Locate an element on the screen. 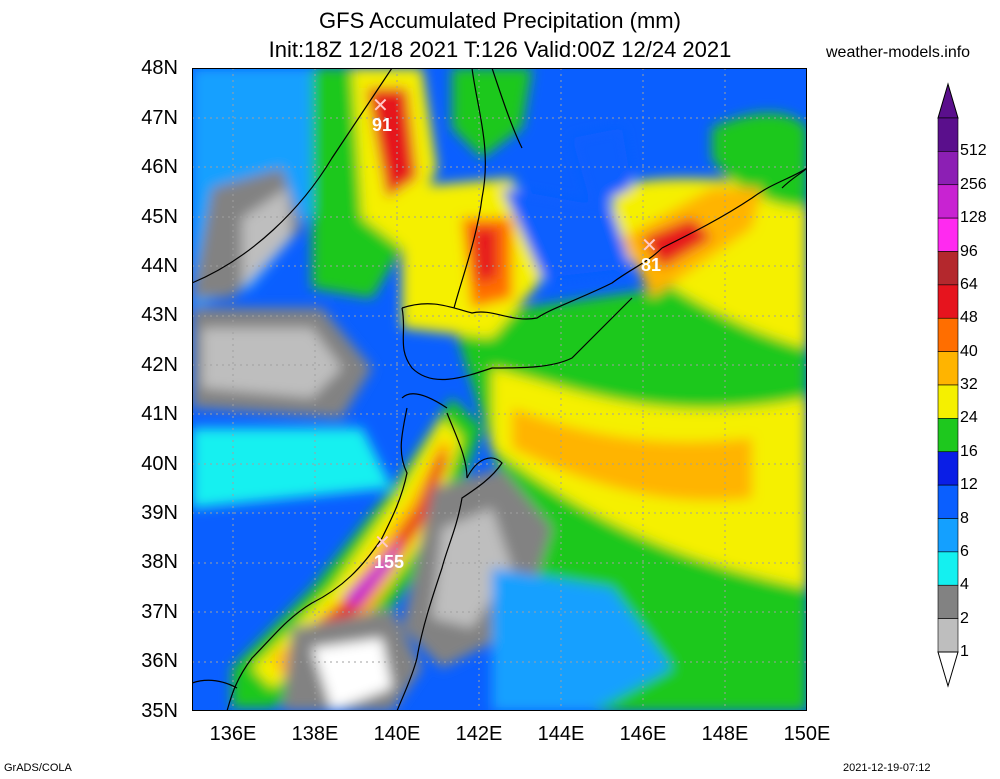 The image size is (1000, 779). lon-label: 148E is located at coordinates (725, 734).